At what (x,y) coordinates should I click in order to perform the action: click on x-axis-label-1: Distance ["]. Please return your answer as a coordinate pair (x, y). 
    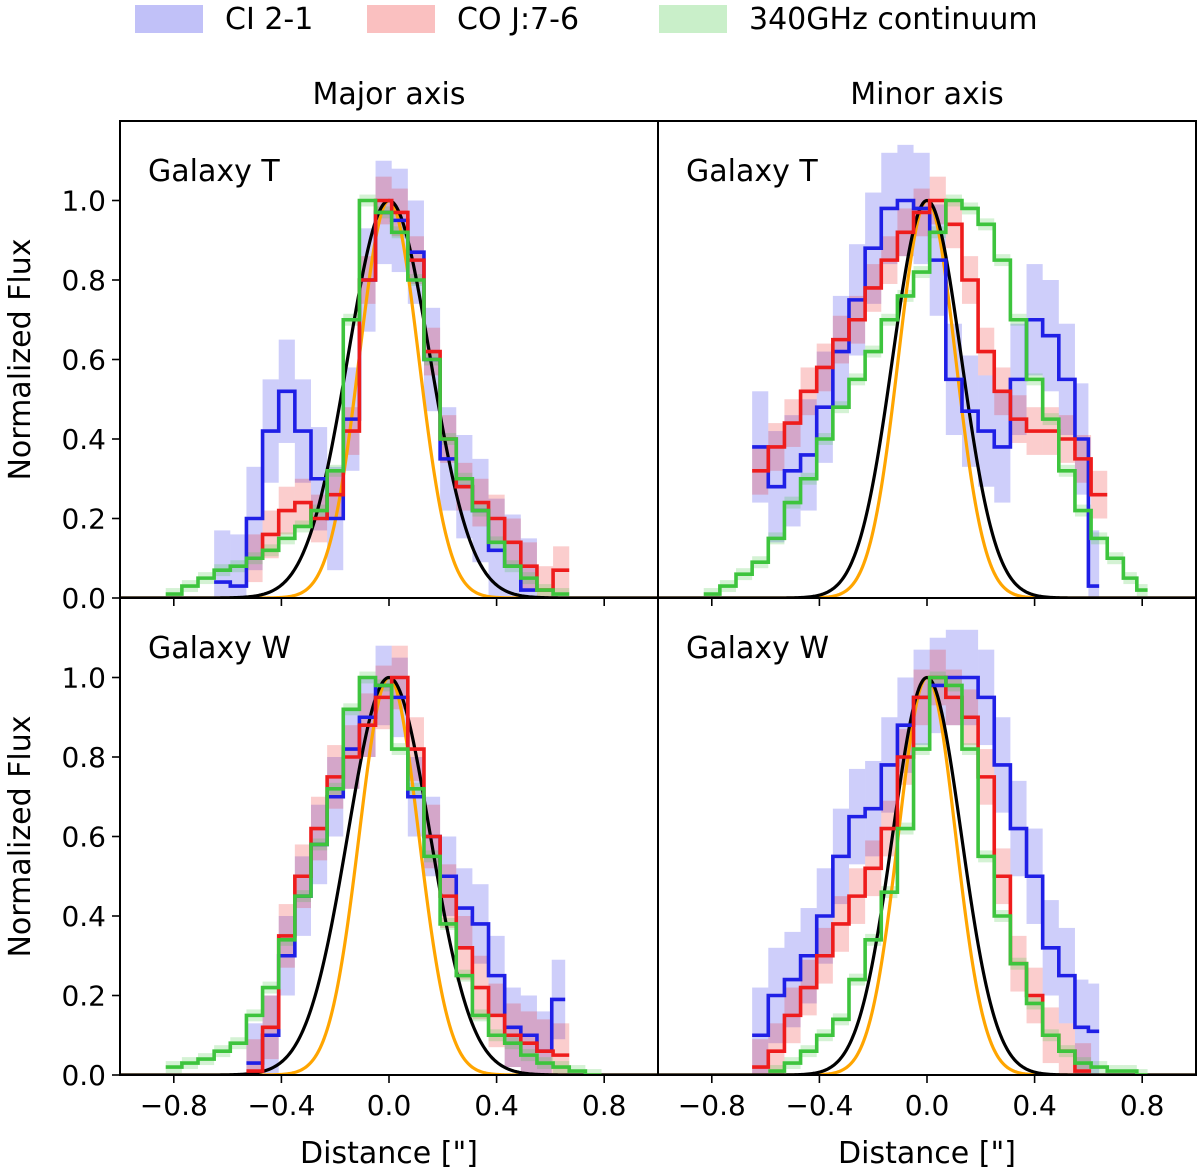
    Looking at the image, I should click on (927, 1153).